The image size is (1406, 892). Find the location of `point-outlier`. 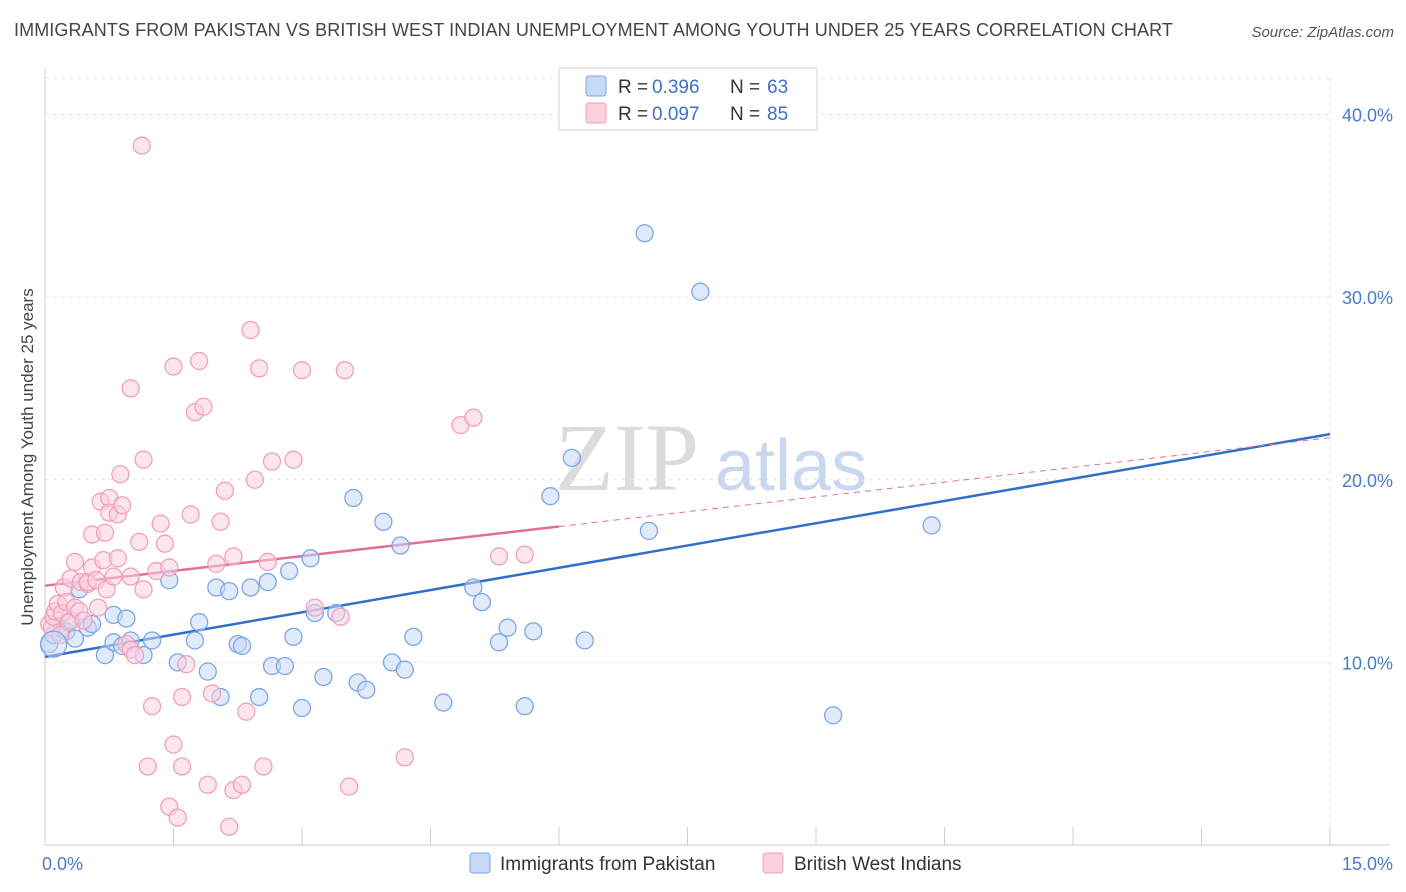

point-outlier is located at coordinates (141, 145).